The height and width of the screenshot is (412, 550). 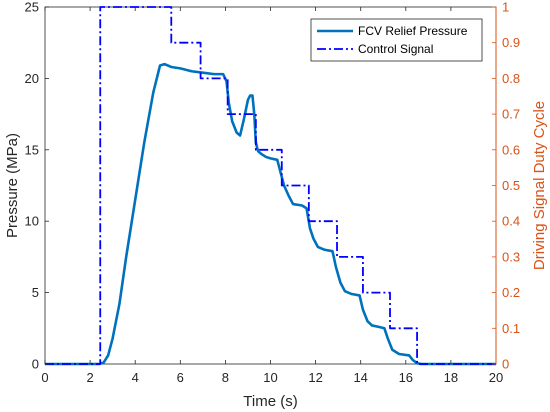 What do you see at coordinates (32, 221) in the screenshot?
I see `y-tick-label: 10` at bounding box center [32, 221].